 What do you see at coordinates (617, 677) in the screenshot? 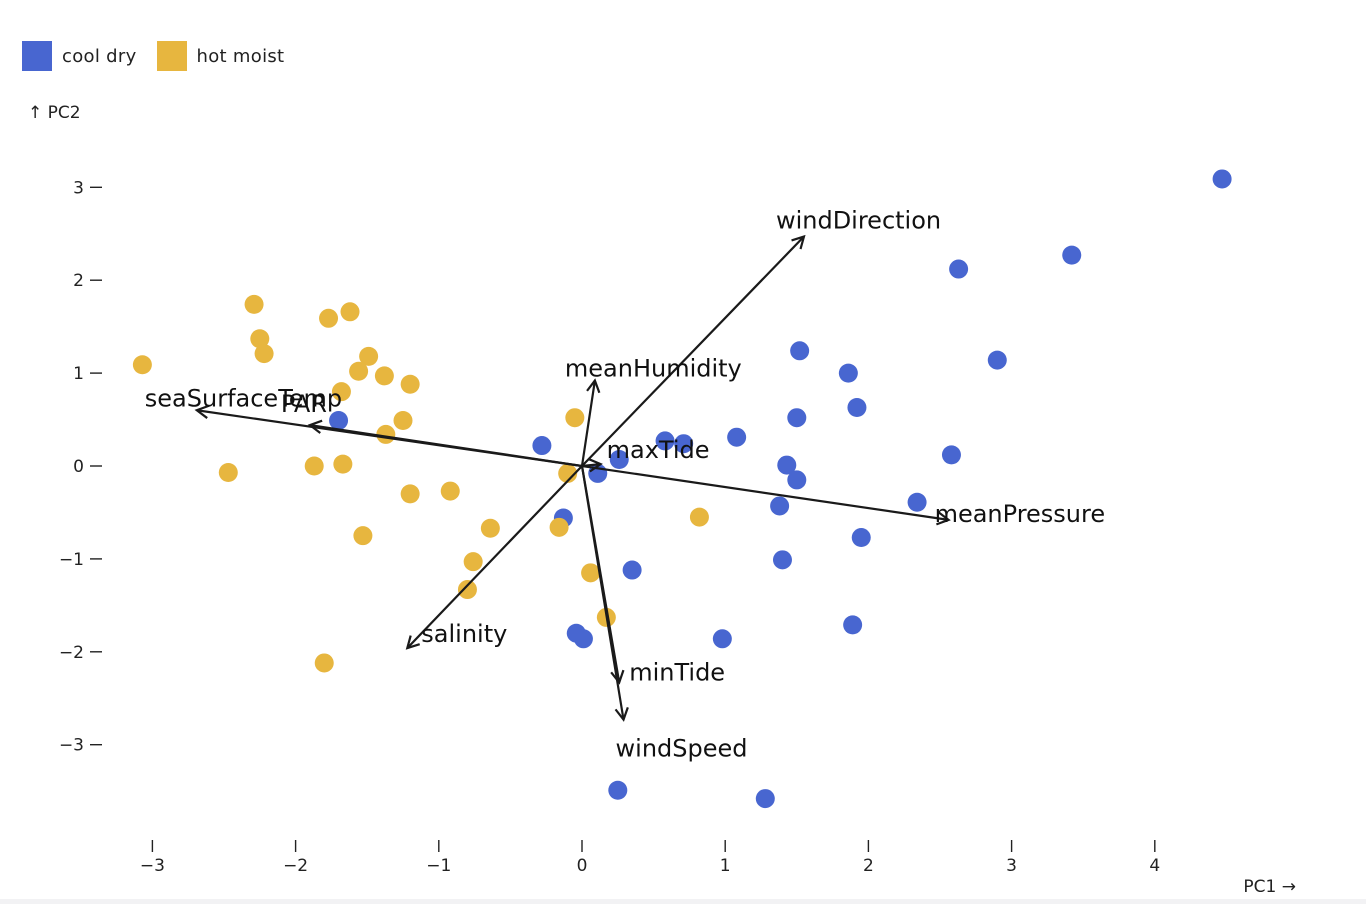
I see `arrowhead-minTide` at bounding box center [617, 677].